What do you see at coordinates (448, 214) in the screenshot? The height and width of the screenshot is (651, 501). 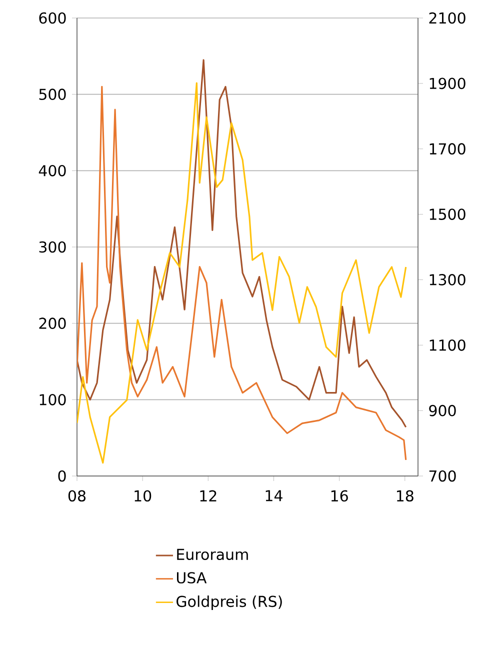 I see `y2-tick-label: 1500` at bounding box center [448, 214].